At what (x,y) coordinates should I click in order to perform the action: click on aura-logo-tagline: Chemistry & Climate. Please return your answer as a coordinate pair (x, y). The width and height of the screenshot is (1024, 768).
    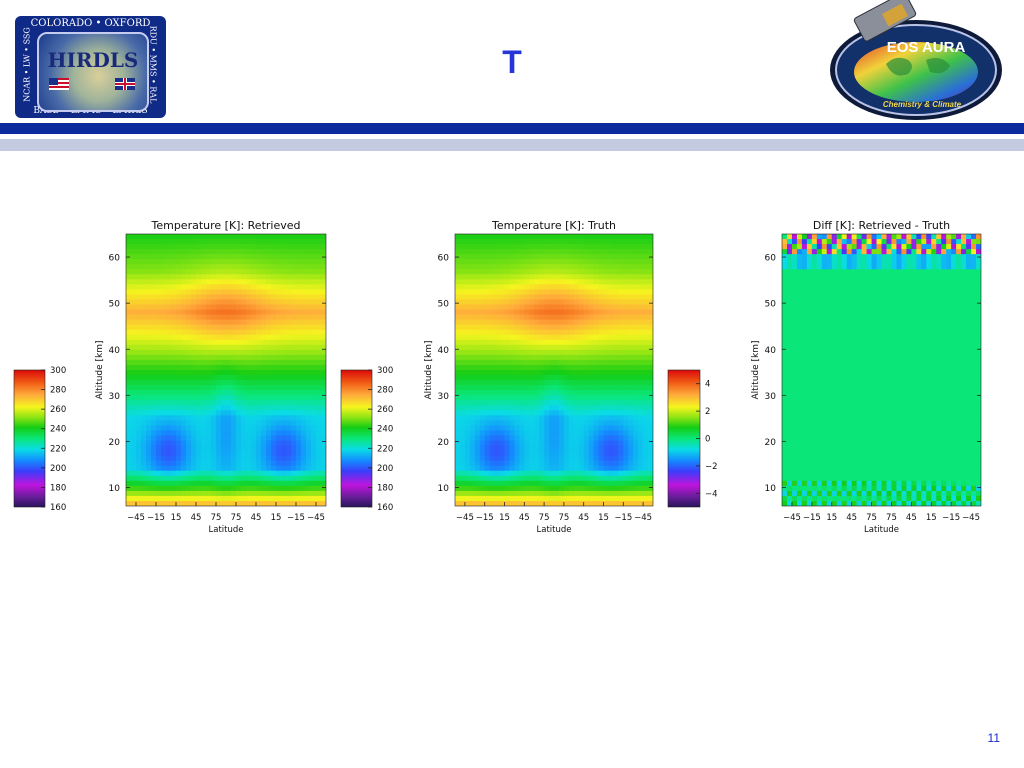
    Looking at the image, I should click on (922, 104).